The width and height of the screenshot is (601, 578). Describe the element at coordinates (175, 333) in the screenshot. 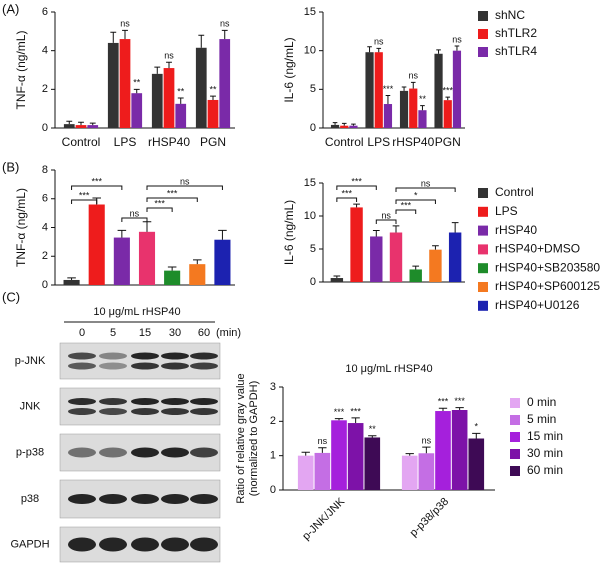

I see `lane-label: 30` at that location.